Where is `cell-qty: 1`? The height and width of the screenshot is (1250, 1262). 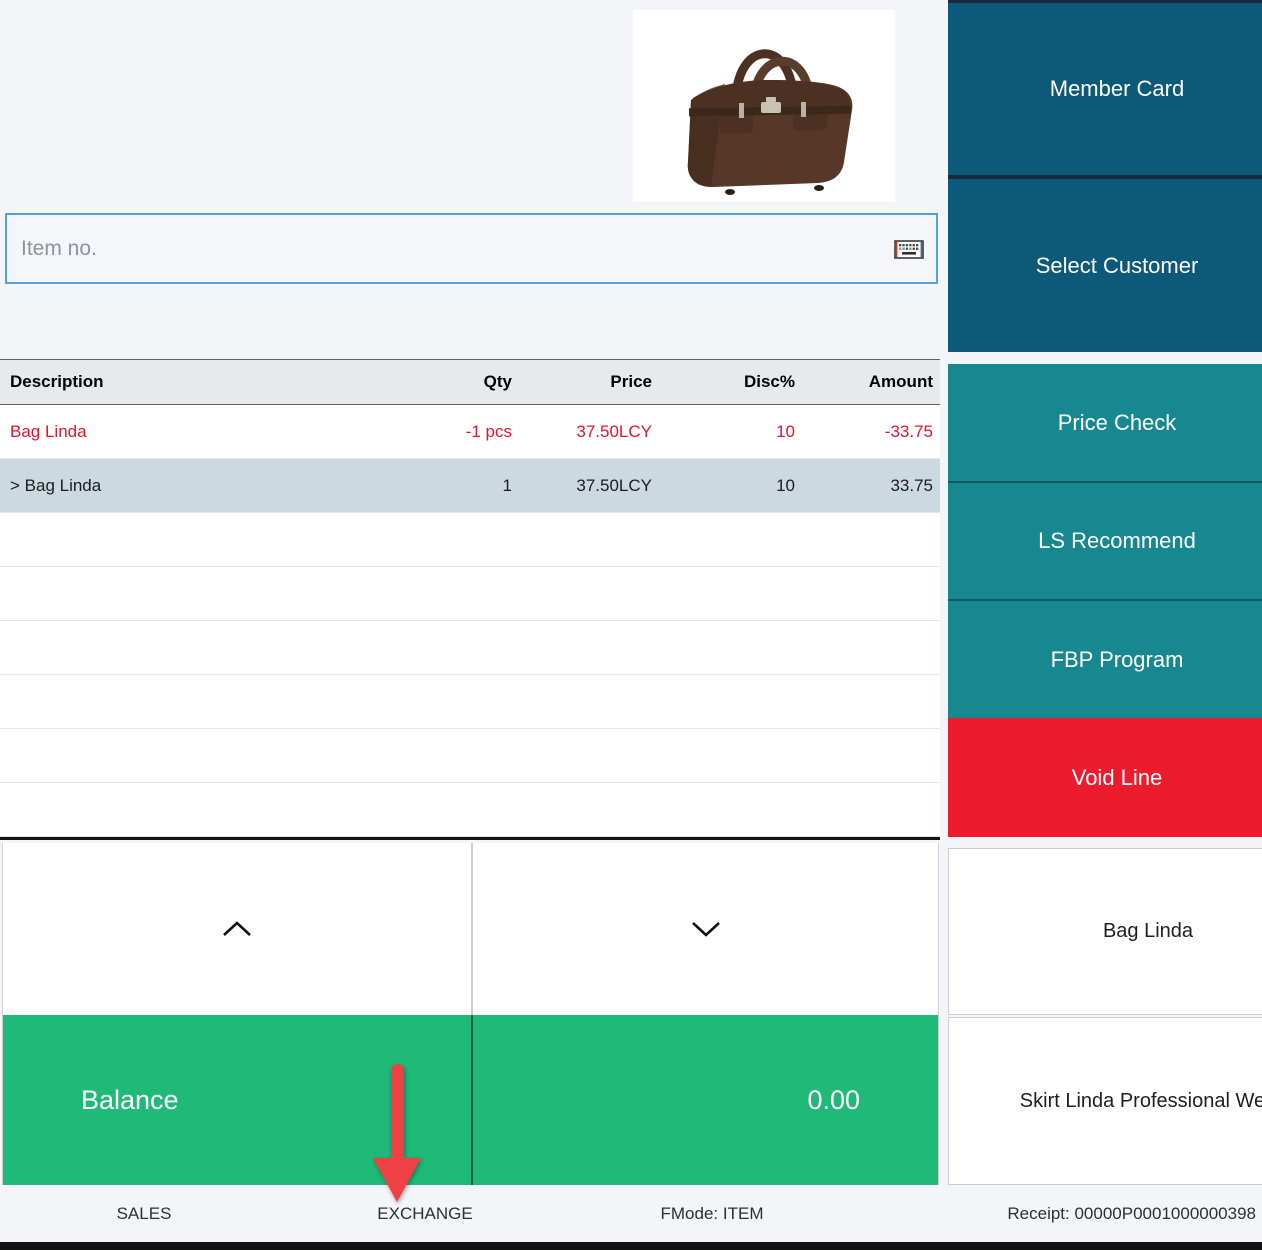 cell-qty: 1 is located at coordinates (507, 485).